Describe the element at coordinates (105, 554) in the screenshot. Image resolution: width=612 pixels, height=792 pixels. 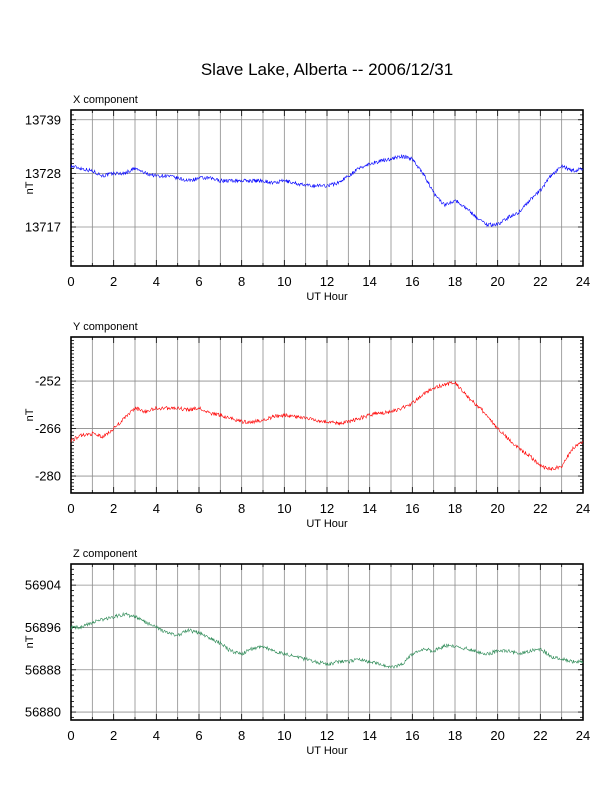
I see `panel-title: Z component` at that location.